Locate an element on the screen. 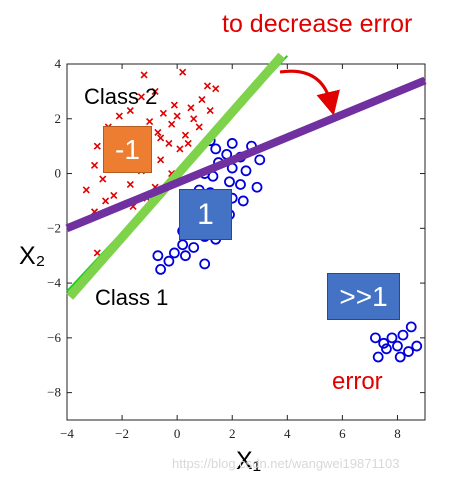 The image size is (462, 482). y-tick-label: −6 is located at coordinates (54, 337).